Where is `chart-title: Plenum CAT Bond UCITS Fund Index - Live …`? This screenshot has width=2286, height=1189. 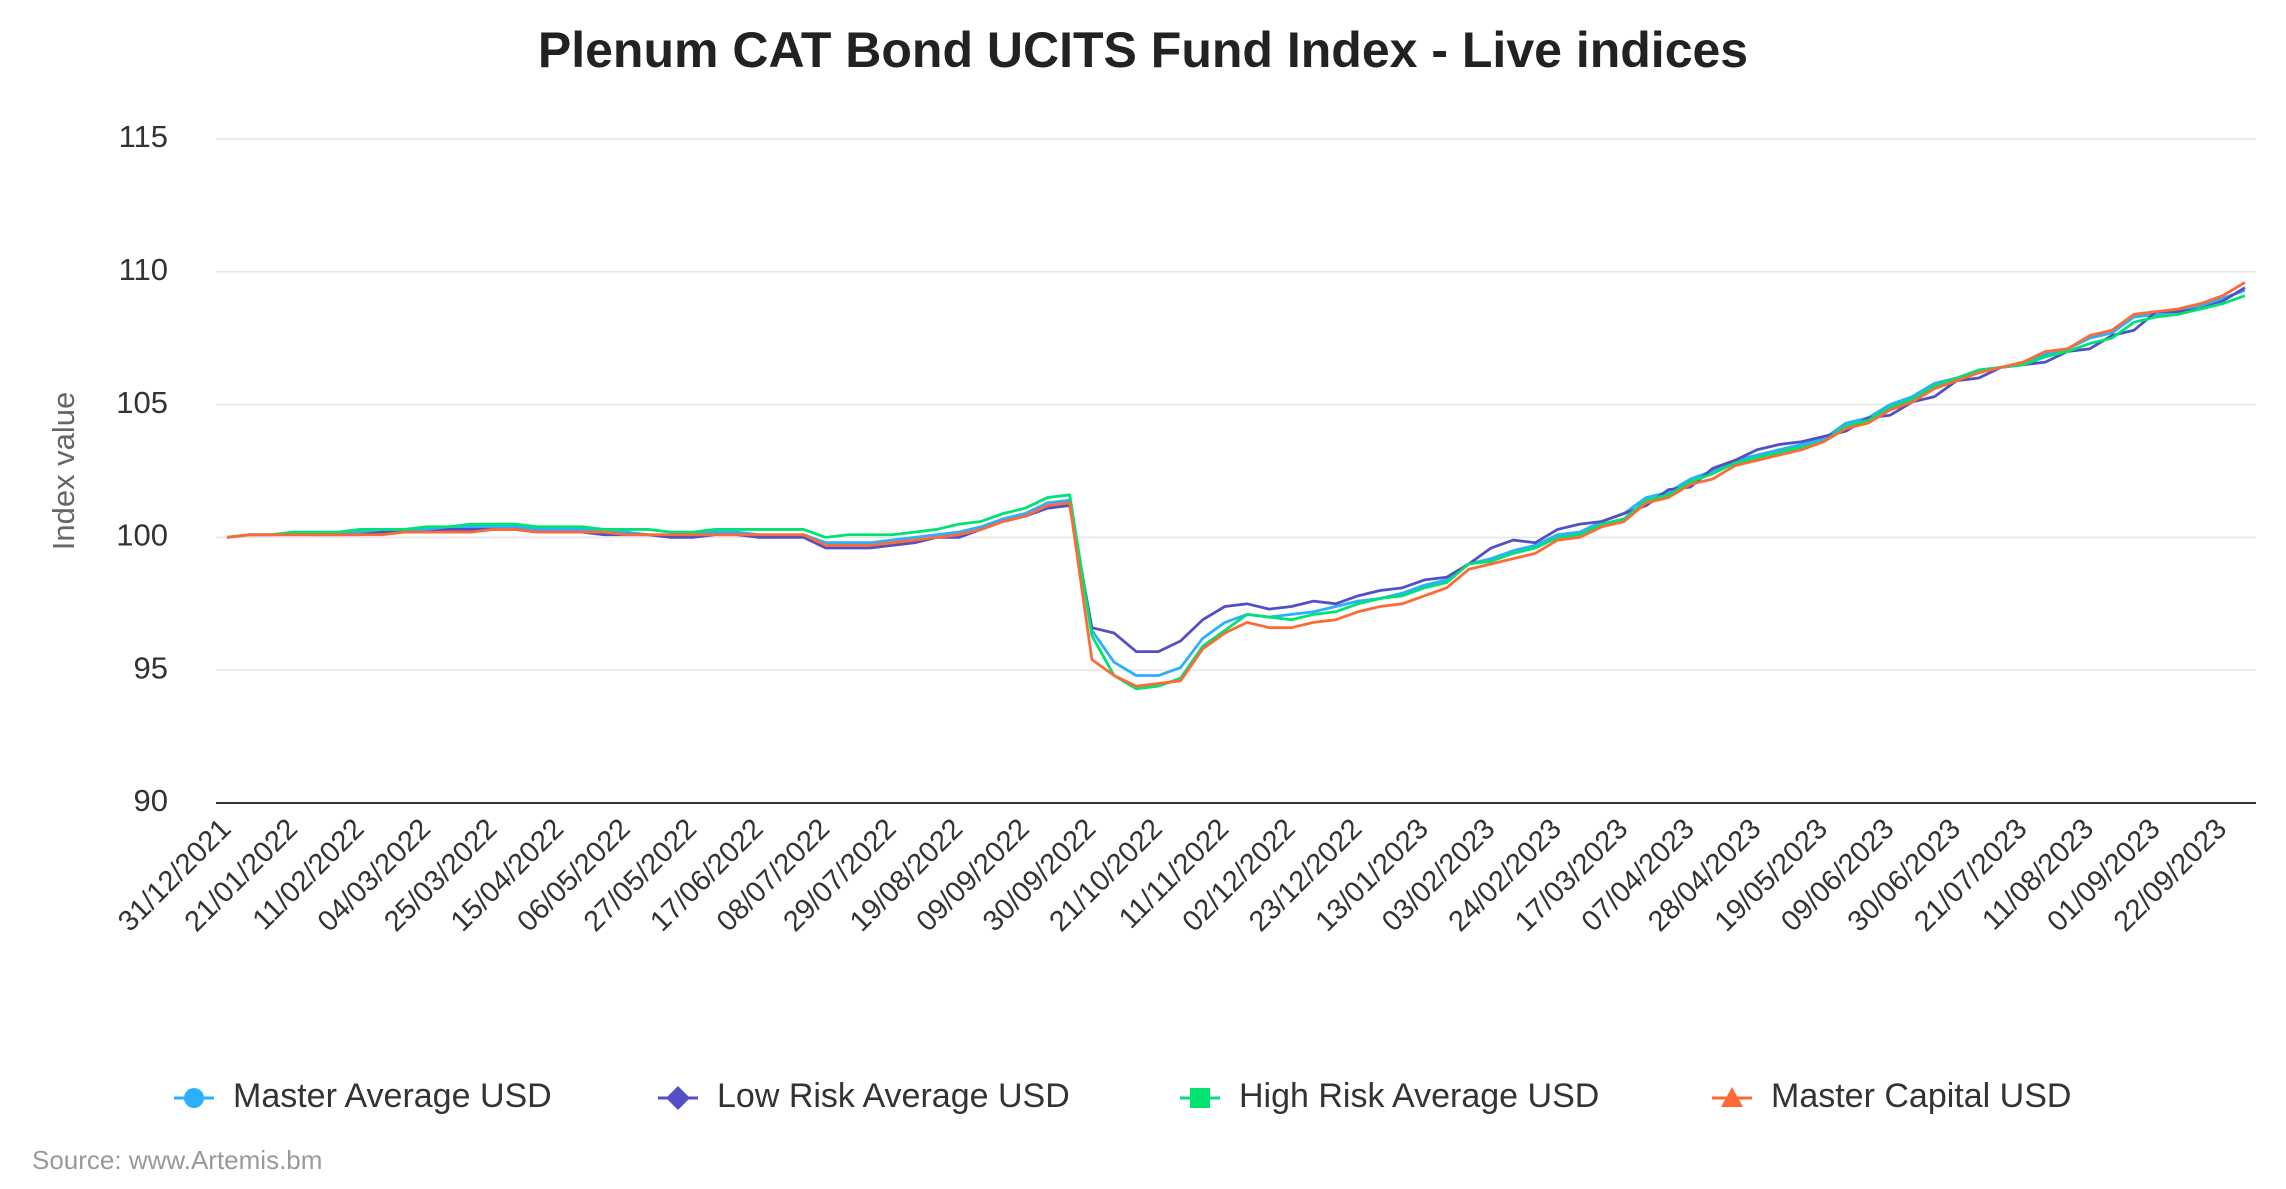 chart-title: Plenum CAT Bond UCITS Fund Index - Live … is located at coordinates (1143, 50).